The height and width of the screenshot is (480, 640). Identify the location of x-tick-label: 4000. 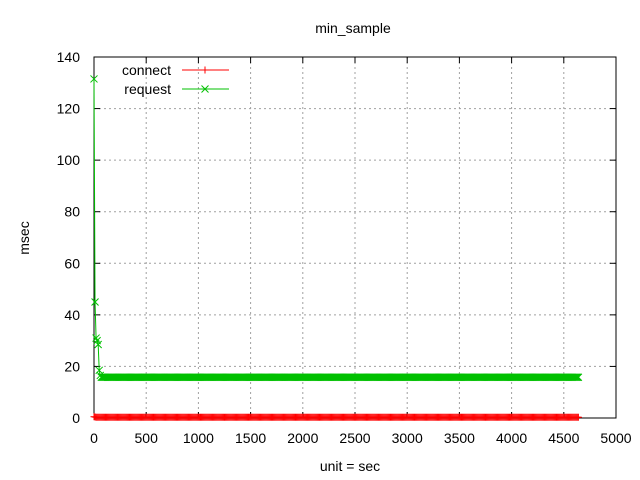
(511, 438).